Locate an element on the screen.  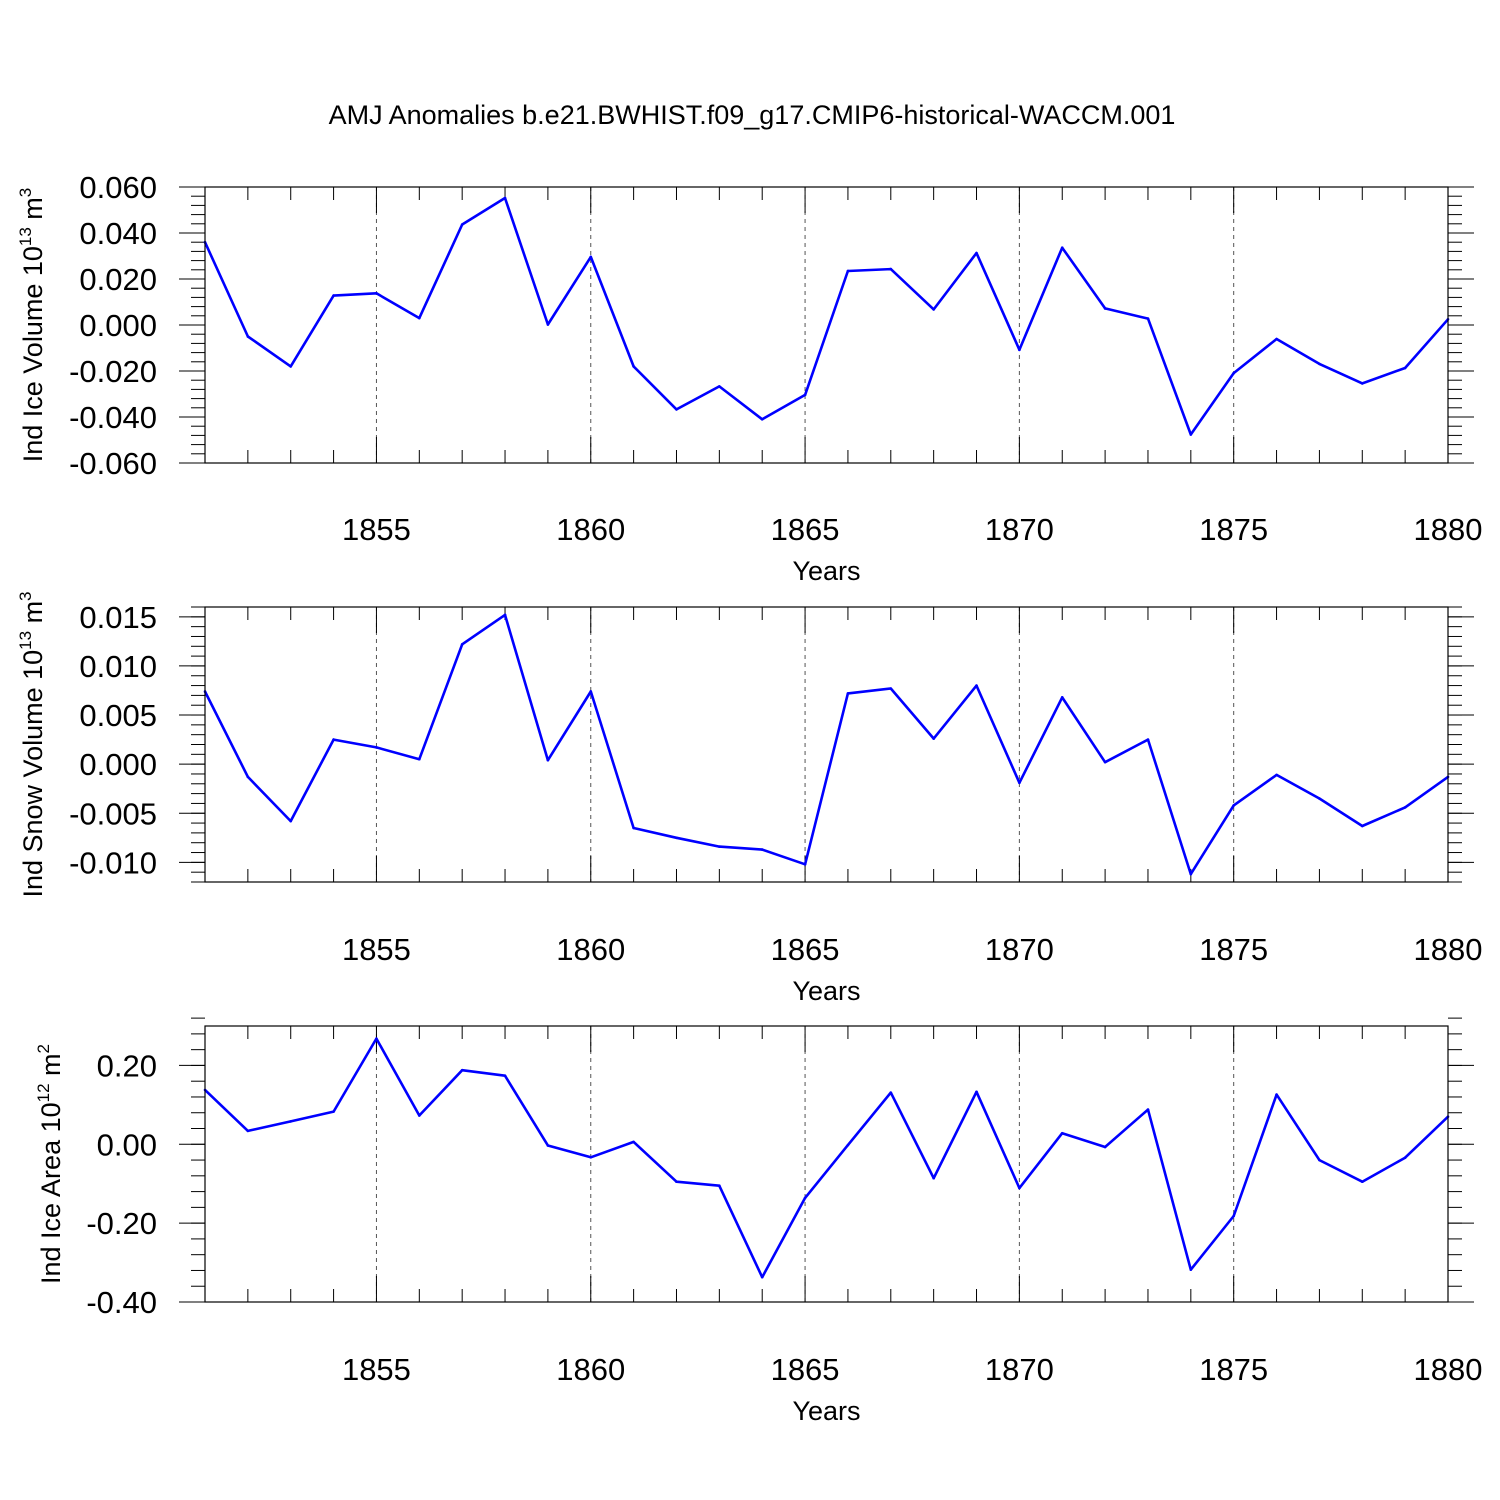
y-tick-label: 0.20 is located at coordinates (127, 1065).